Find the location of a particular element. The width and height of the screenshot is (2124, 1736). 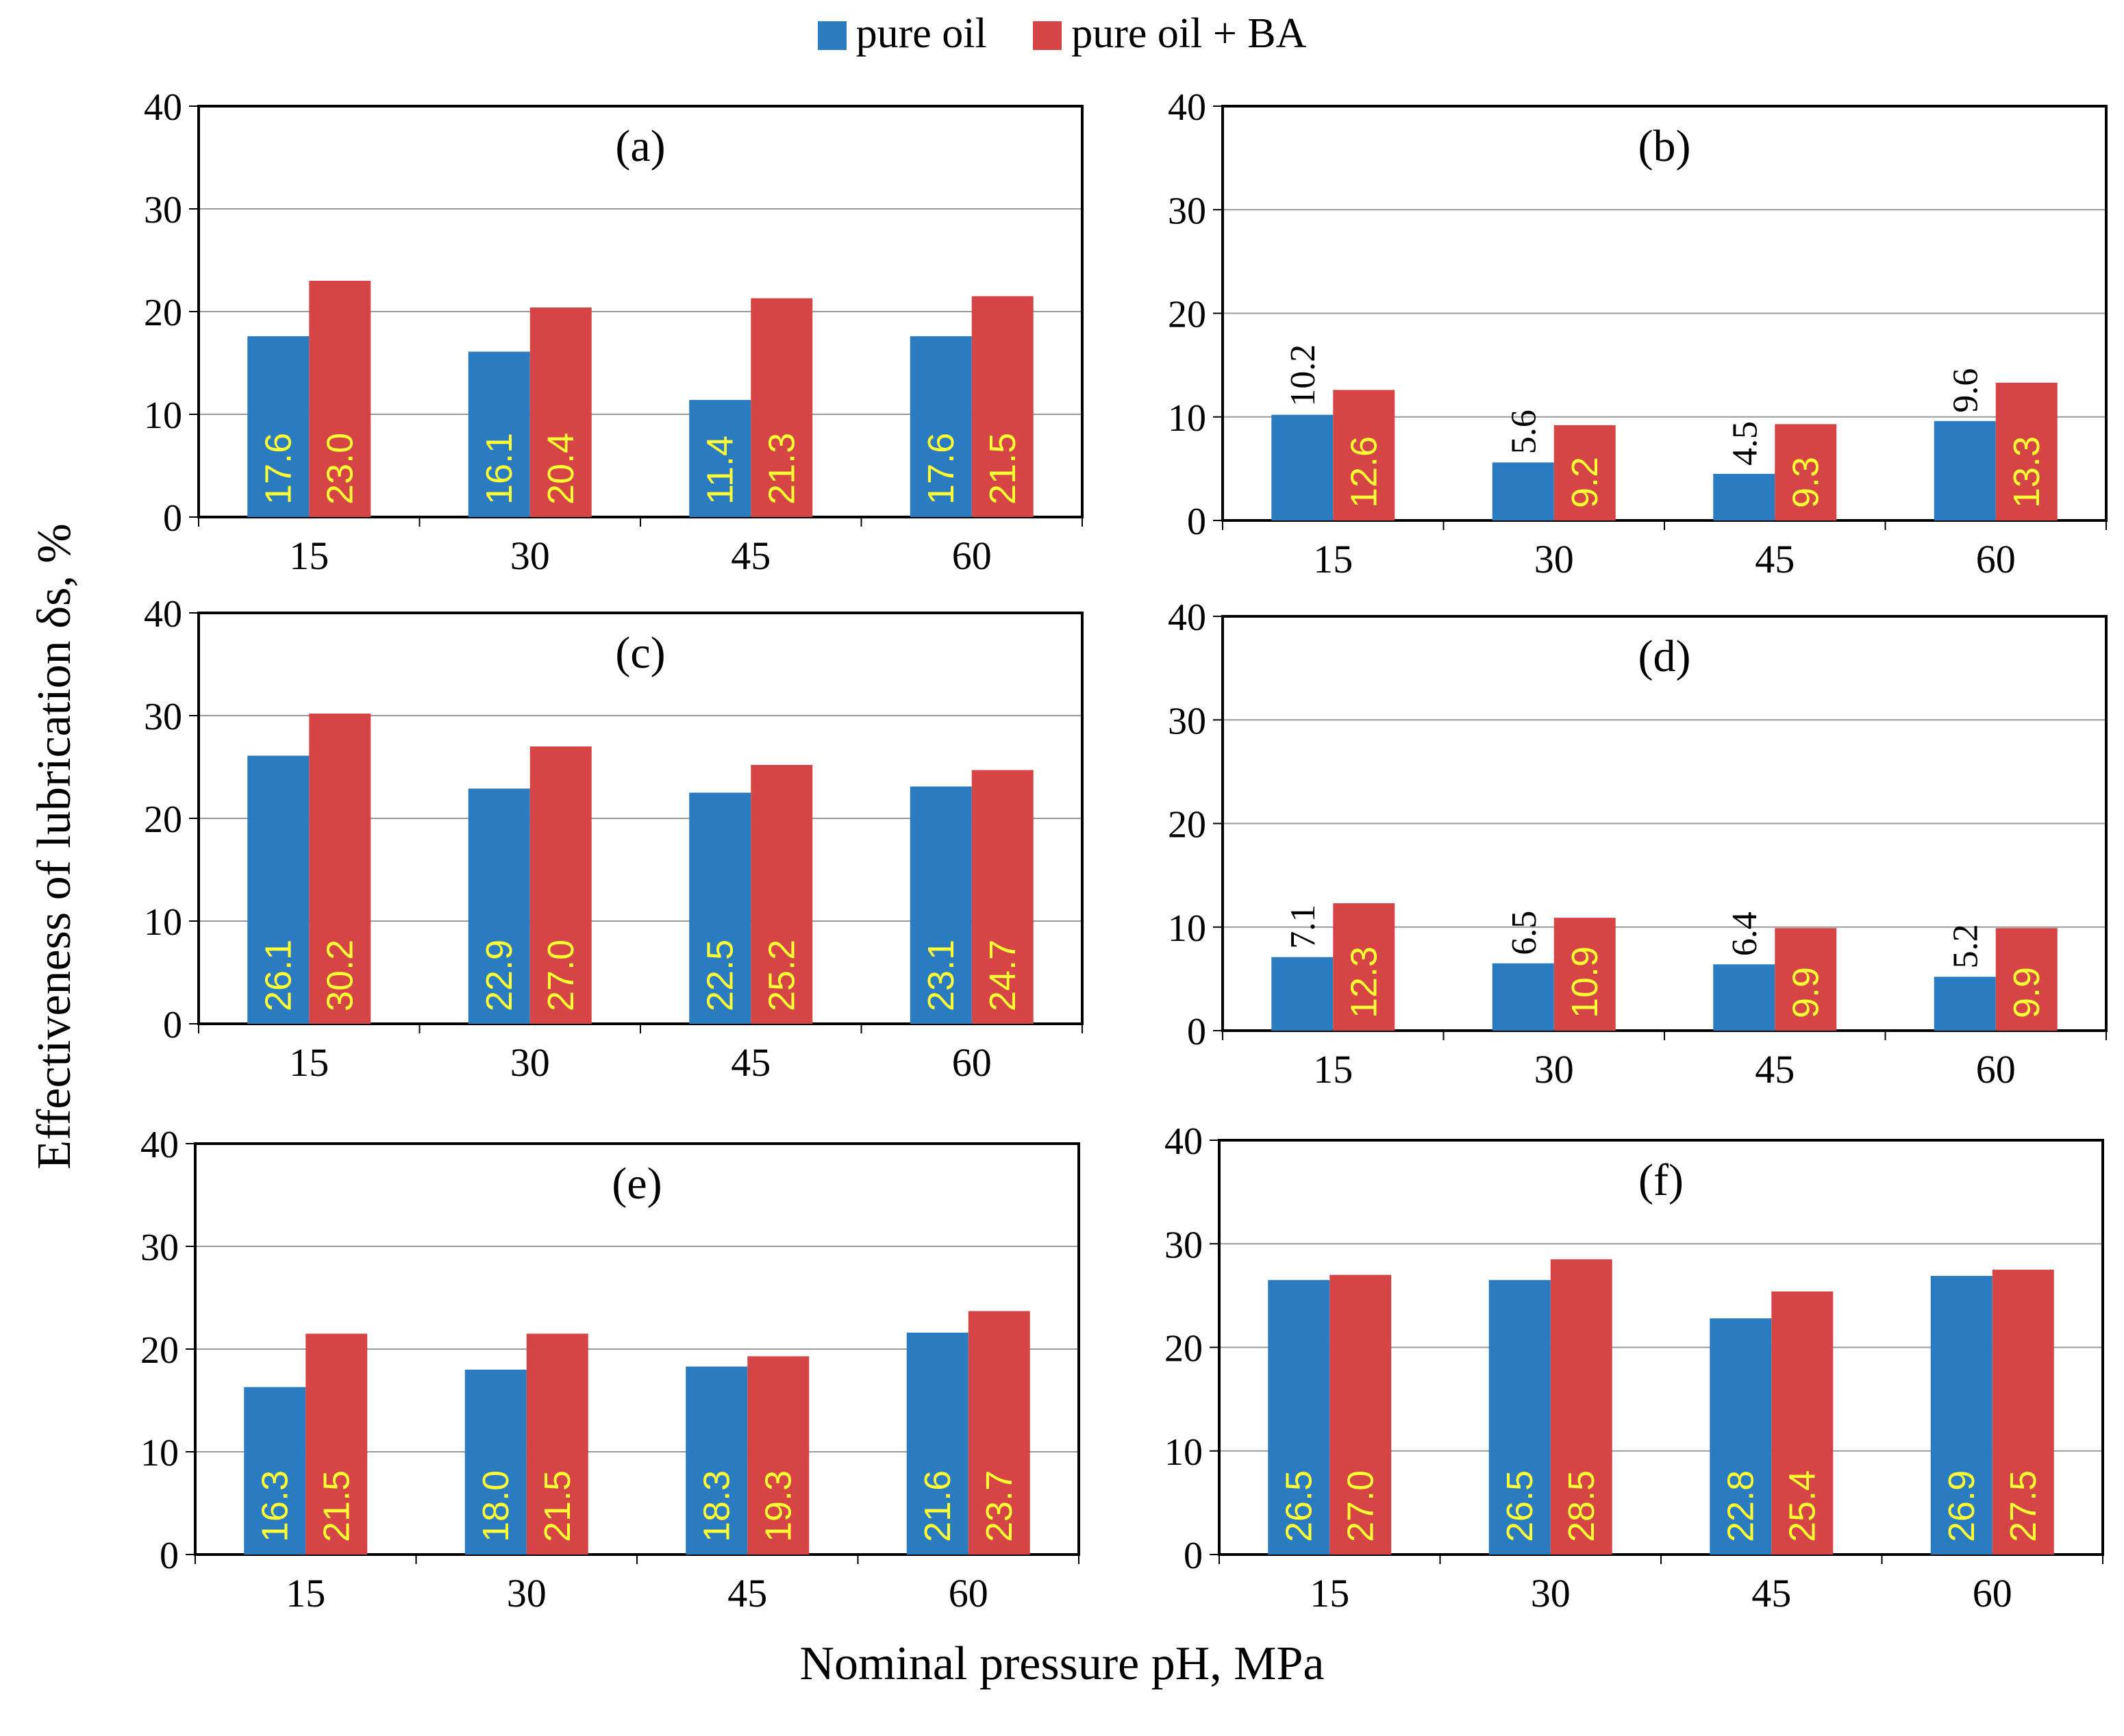

panel-f-x-tick-label: 30 is located at coordinates (1551, 1593).